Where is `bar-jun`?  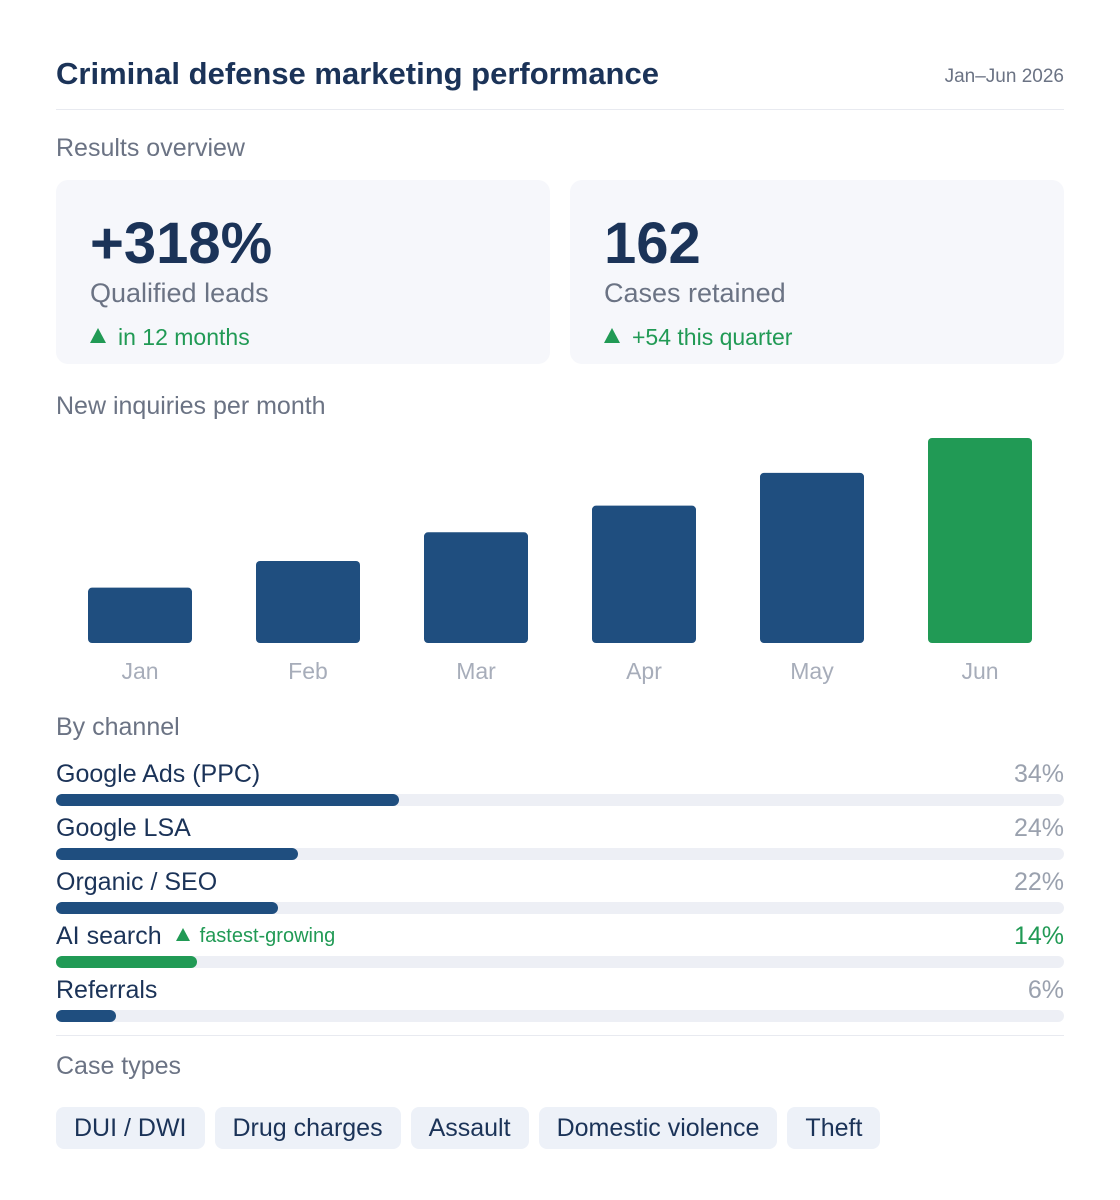
bar-jun is located at coordinates (980, 540).